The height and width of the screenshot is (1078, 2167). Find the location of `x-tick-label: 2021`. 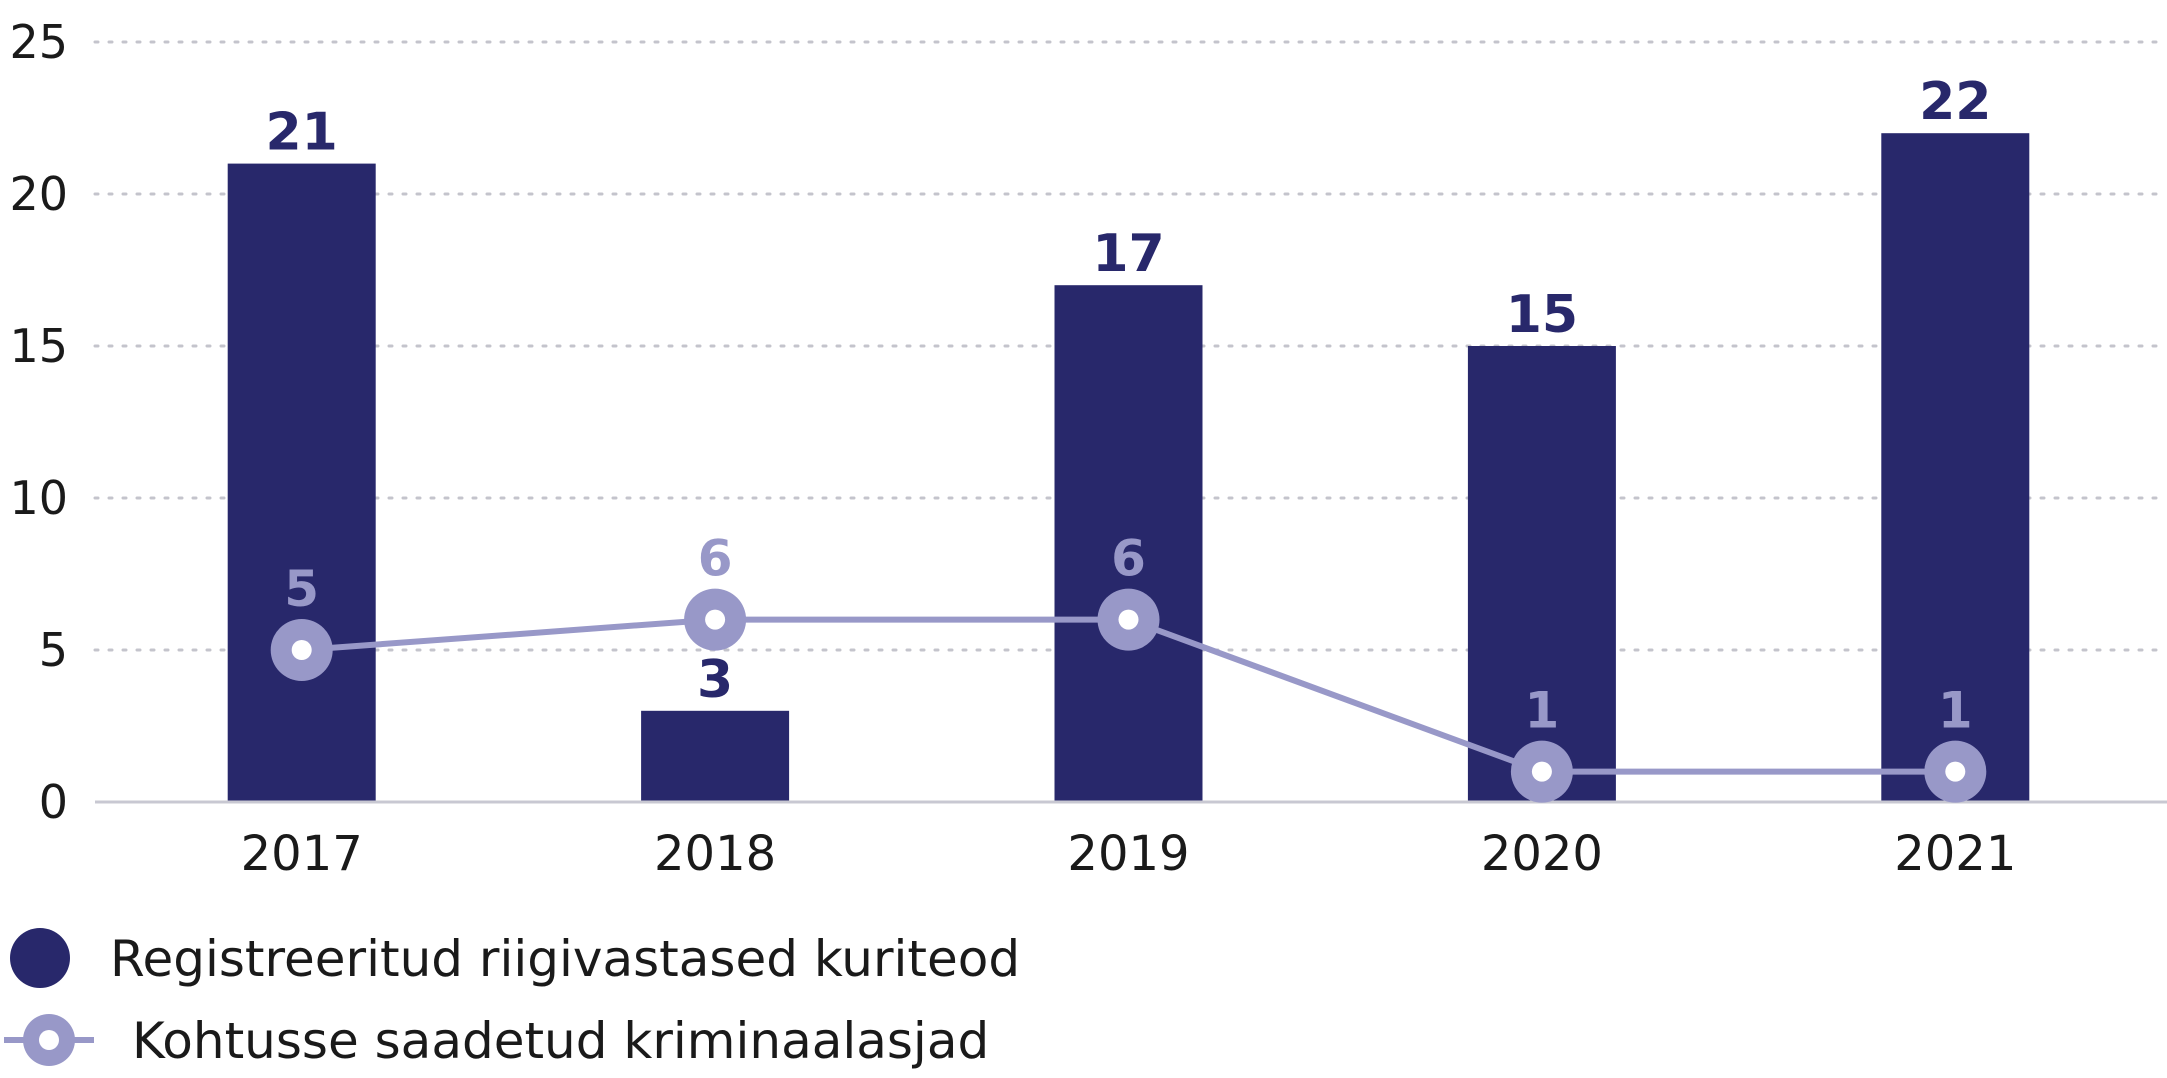

x-tick-label: 2021 is located at coordinates (1955, 854).